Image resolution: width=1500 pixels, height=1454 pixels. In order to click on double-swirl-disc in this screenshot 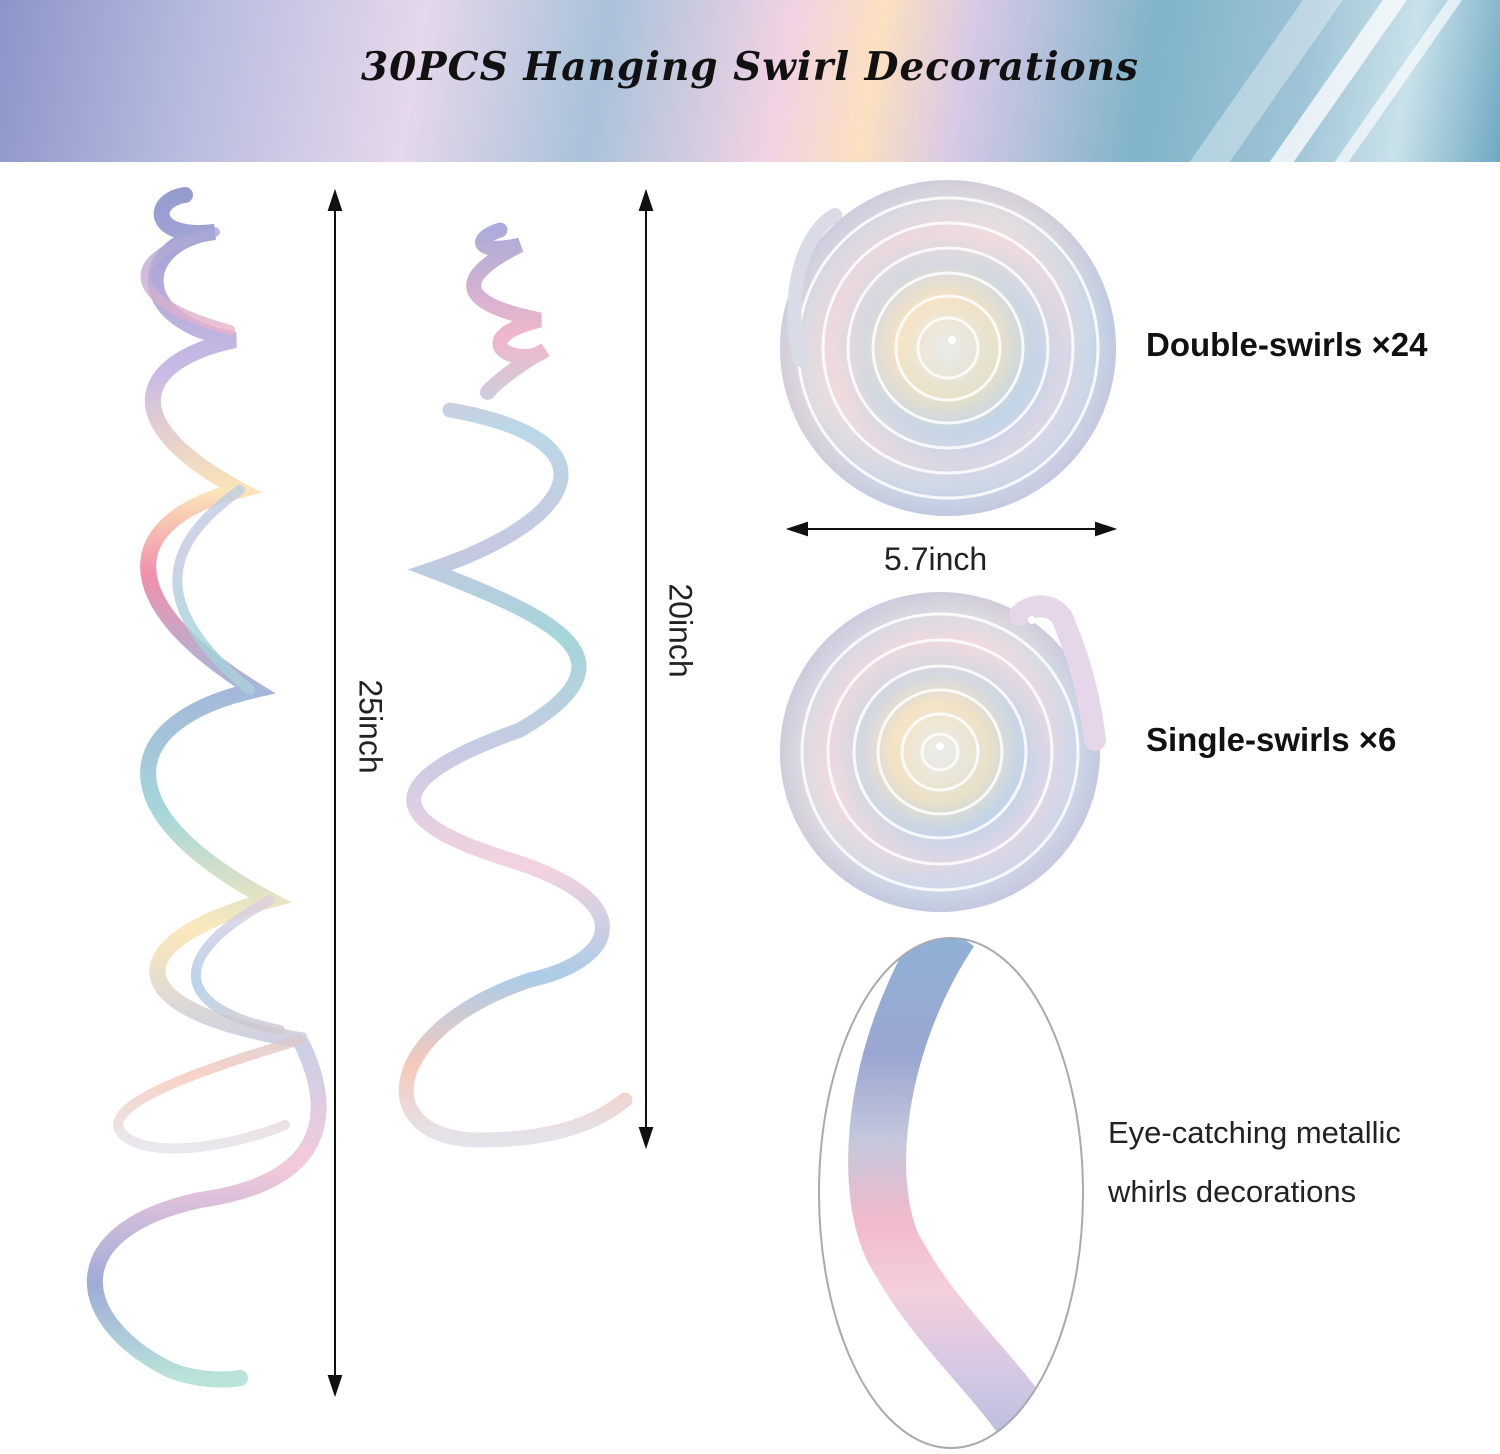, I will do `click(948, 348)`.